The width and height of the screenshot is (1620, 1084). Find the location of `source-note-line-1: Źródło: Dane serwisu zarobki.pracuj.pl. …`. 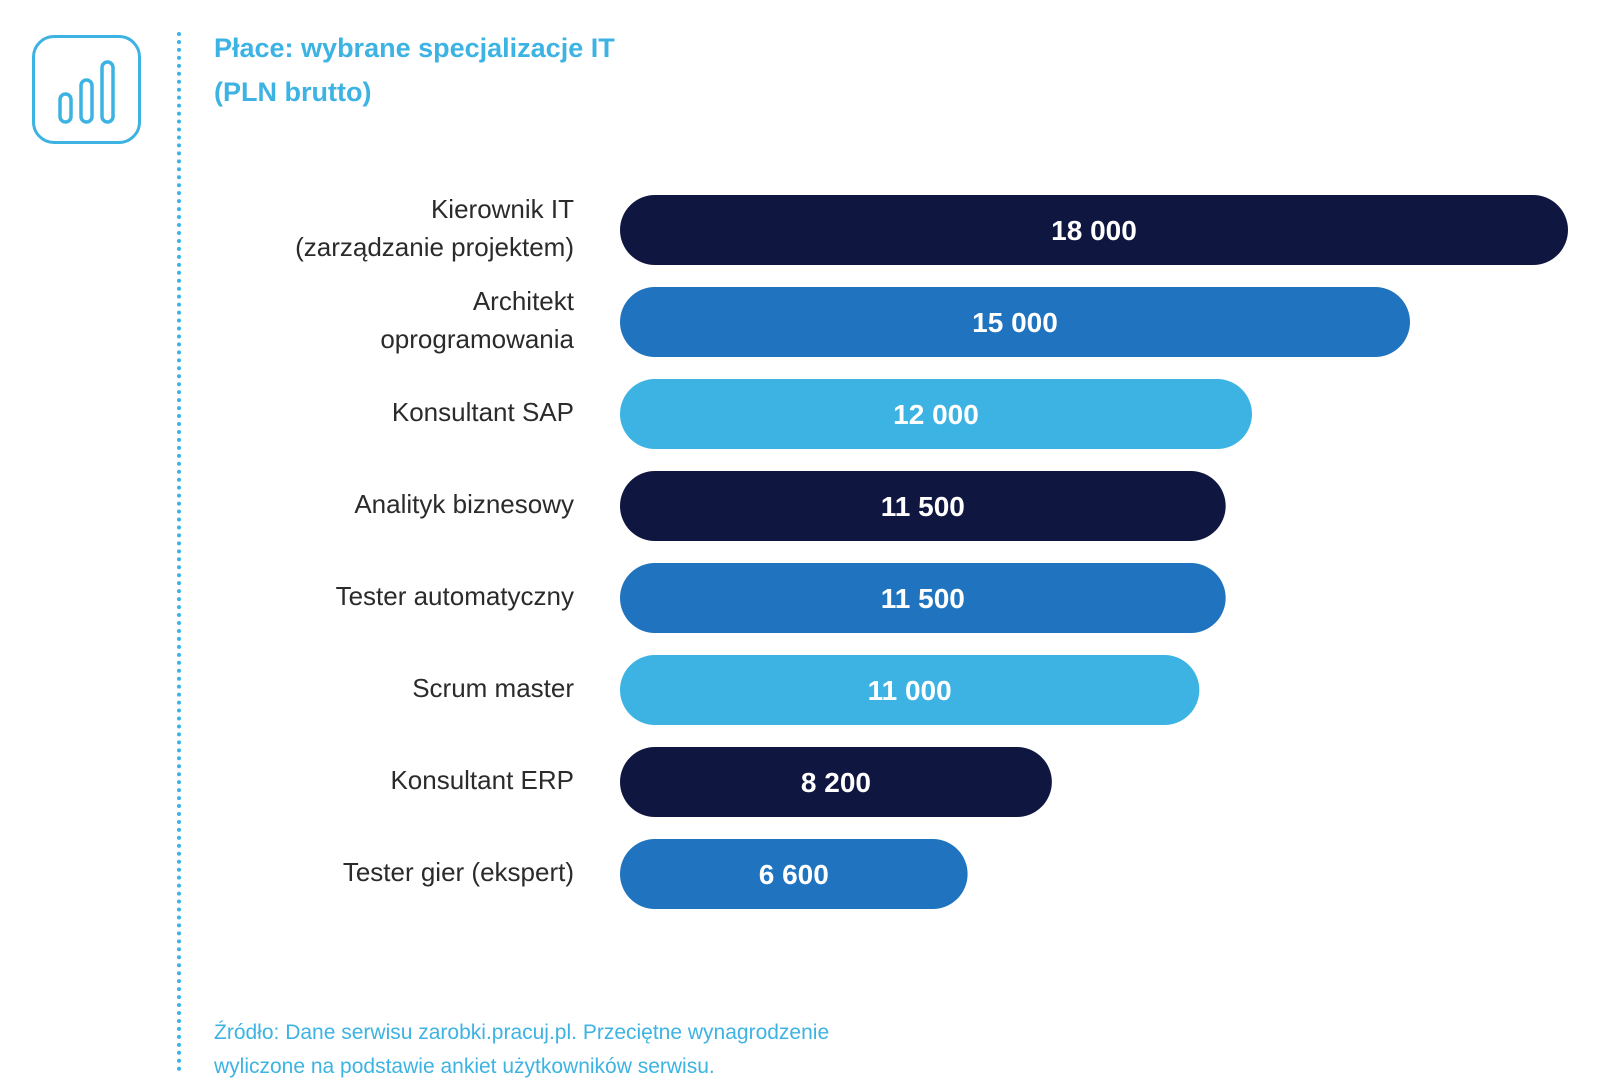

source-note-line-1: Źródło: Dane serwisu zarobki.pracuj.pl. … is located at coordinates (522, 1032).